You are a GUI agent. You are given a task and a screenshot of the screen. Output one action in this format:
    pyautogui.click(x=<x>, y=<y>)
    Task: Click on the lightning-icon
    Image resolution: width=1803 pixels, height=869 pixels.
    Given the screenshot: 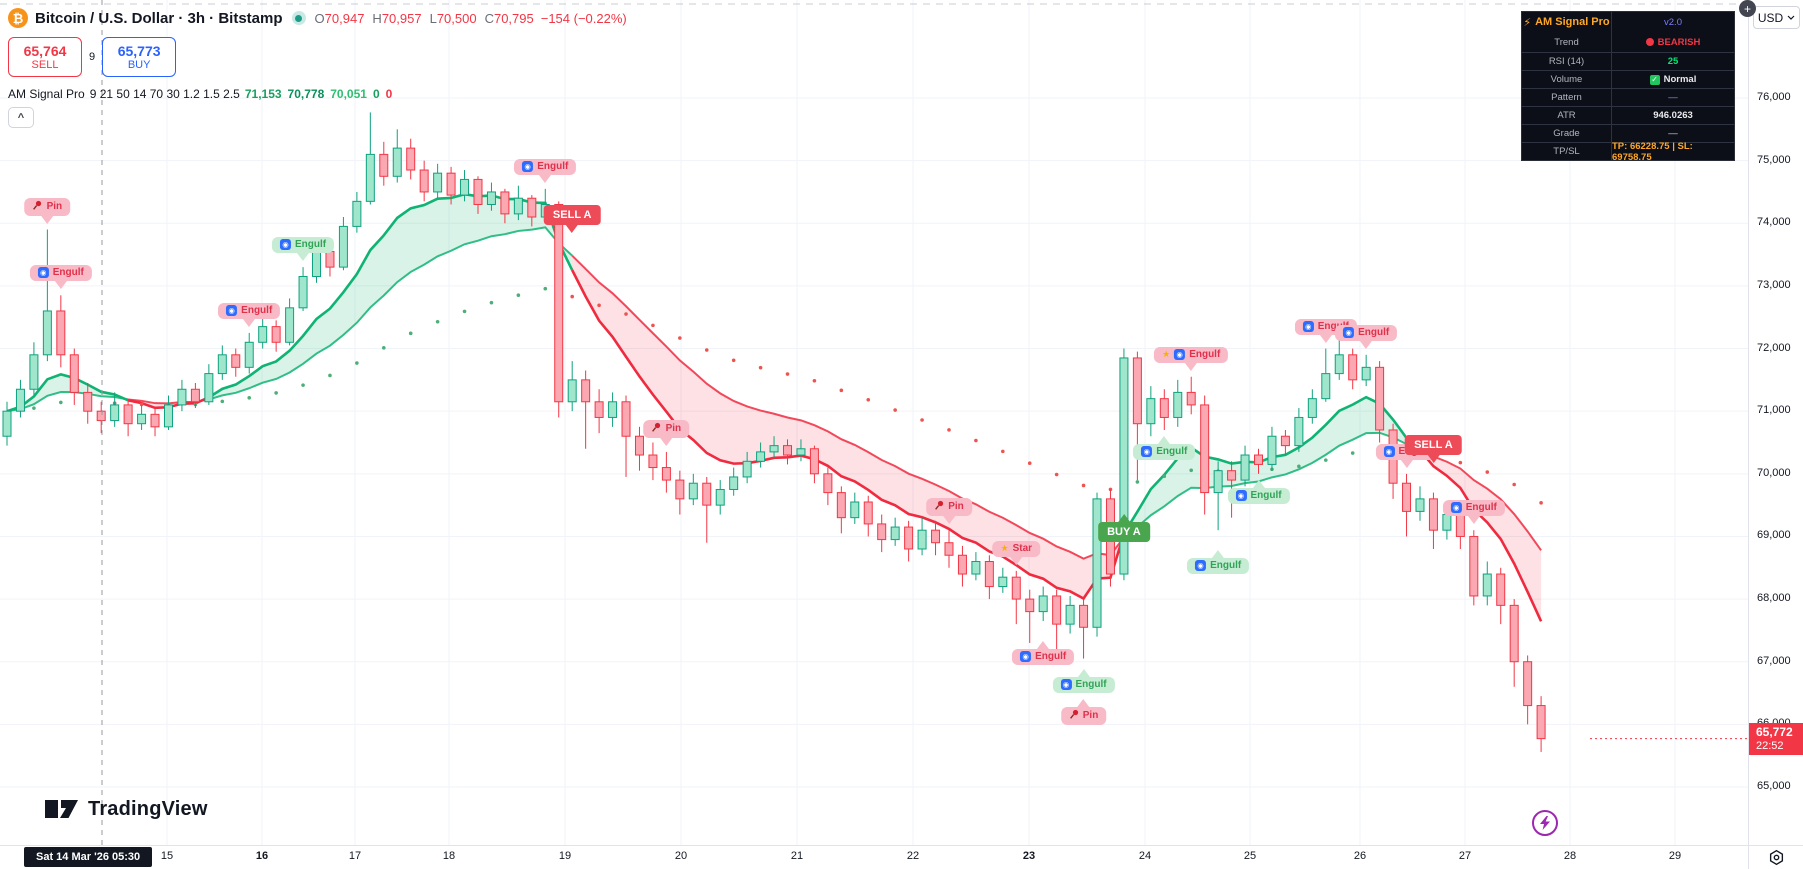 What is the action you would take?
    pyautogui.click(x=1545, y=823)
    